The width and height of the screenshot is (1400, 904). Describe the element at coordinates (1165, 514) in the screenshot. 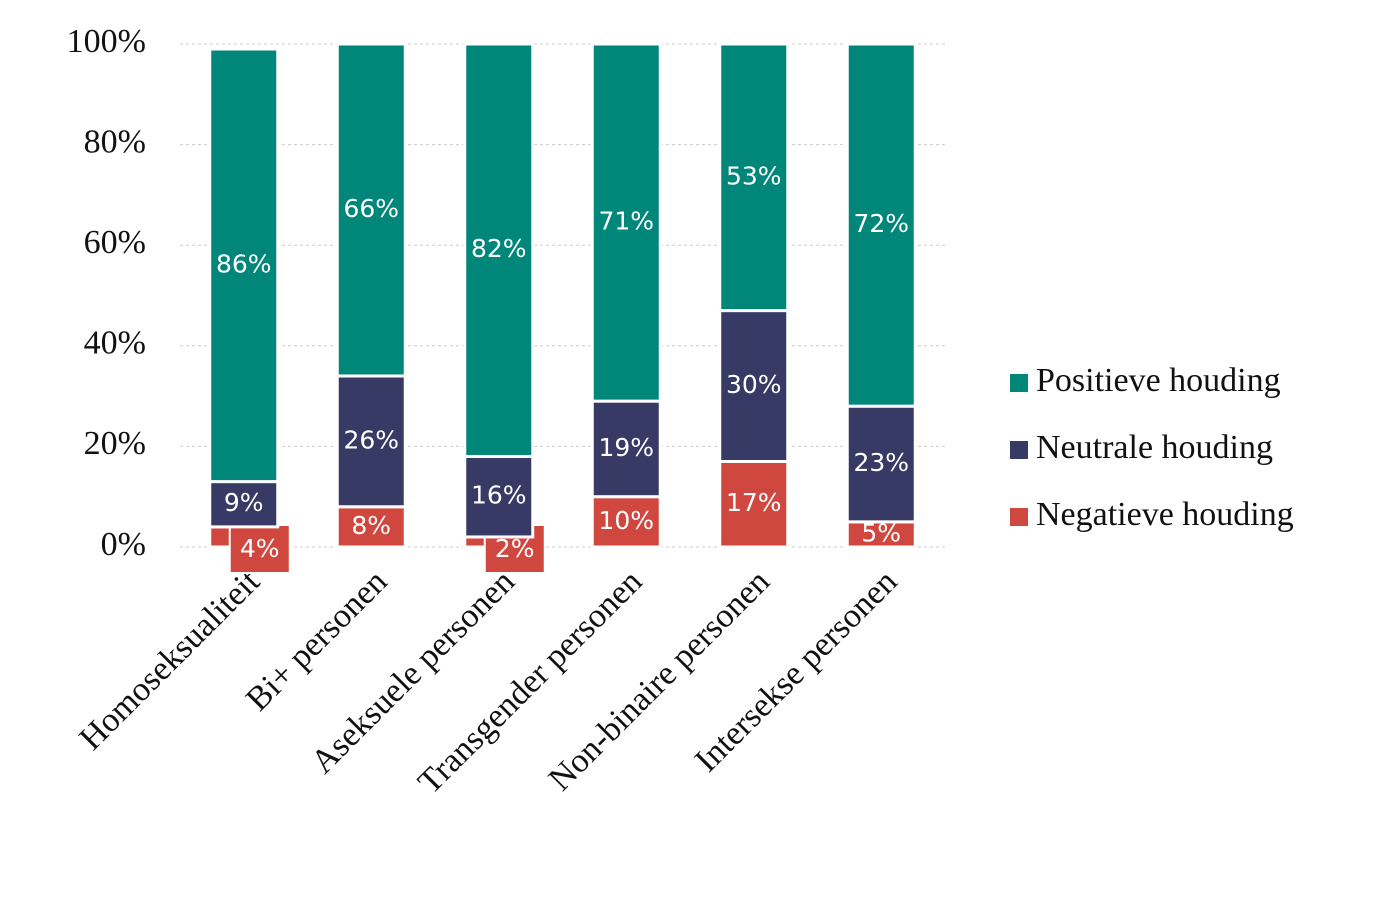

I see `legend-label: Negatieve houding` at that location.